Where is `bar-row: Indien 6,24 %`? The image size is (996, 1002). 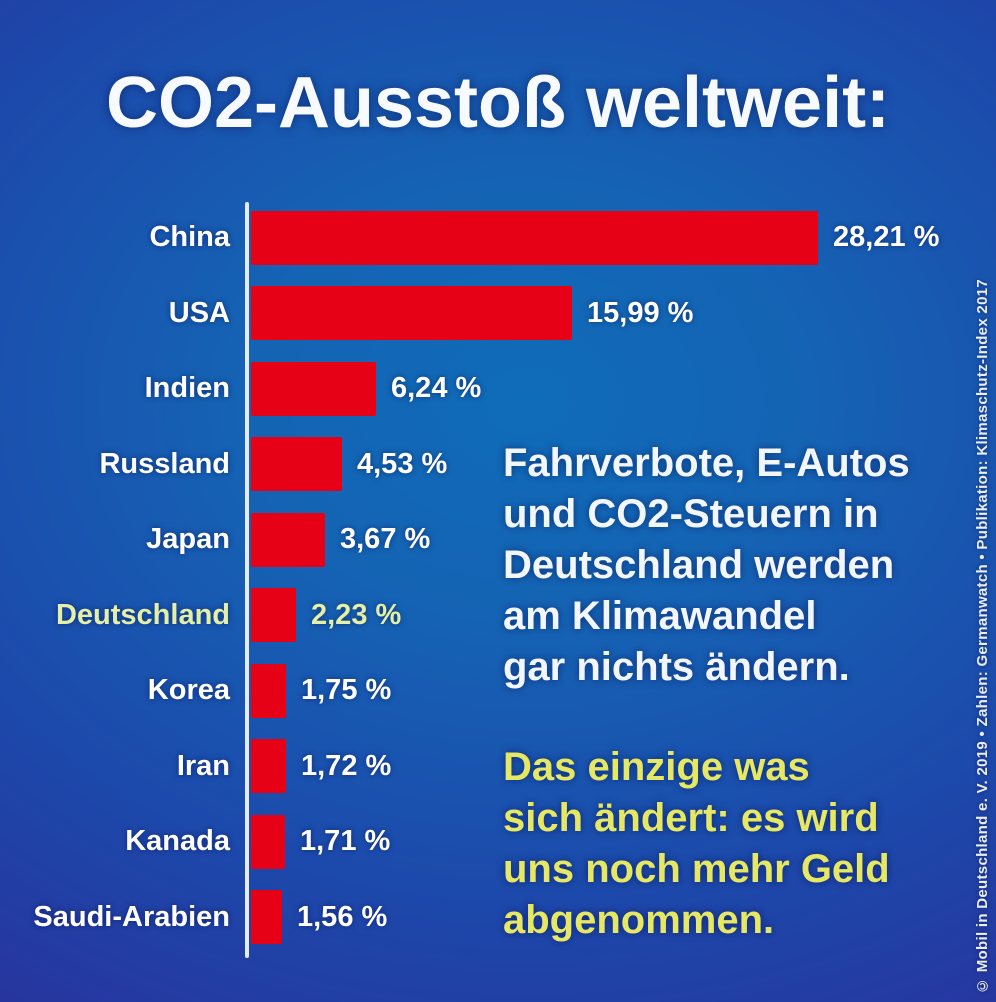
bar-row: Indien 6,24 % is located at coordinates (498, 389).